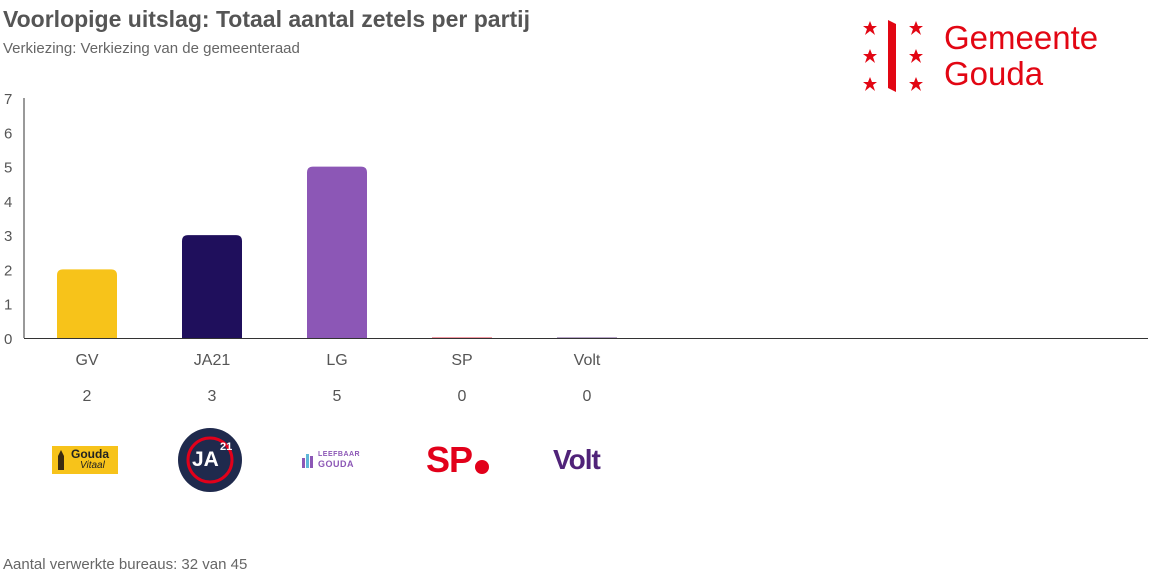 This screenshot has width=1150, height=575. I want to click on ja21-text: JA, so click(205, 459).